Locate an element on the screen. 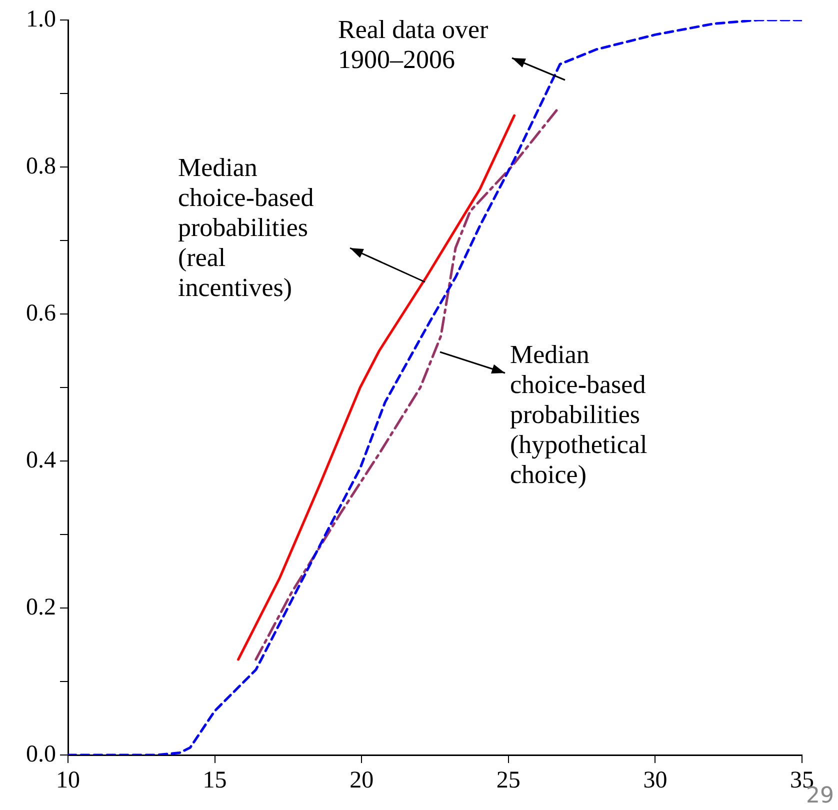 The width and height of the screenshot is (838, 810). y-tick-label: 0.0 is located at coordinates (41, 754).